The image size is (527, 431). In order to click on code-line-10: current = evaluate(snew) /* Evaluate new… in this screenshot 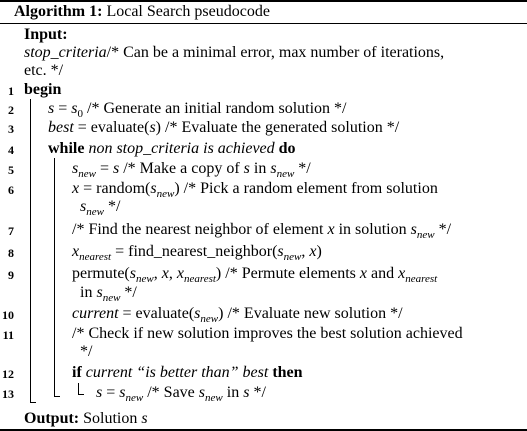, I will do `click(237, 315)`.